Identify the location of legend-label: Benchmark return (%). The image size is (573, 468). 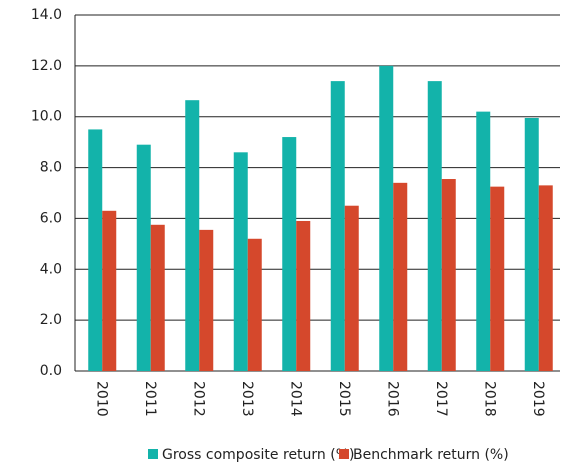
(431, 455).